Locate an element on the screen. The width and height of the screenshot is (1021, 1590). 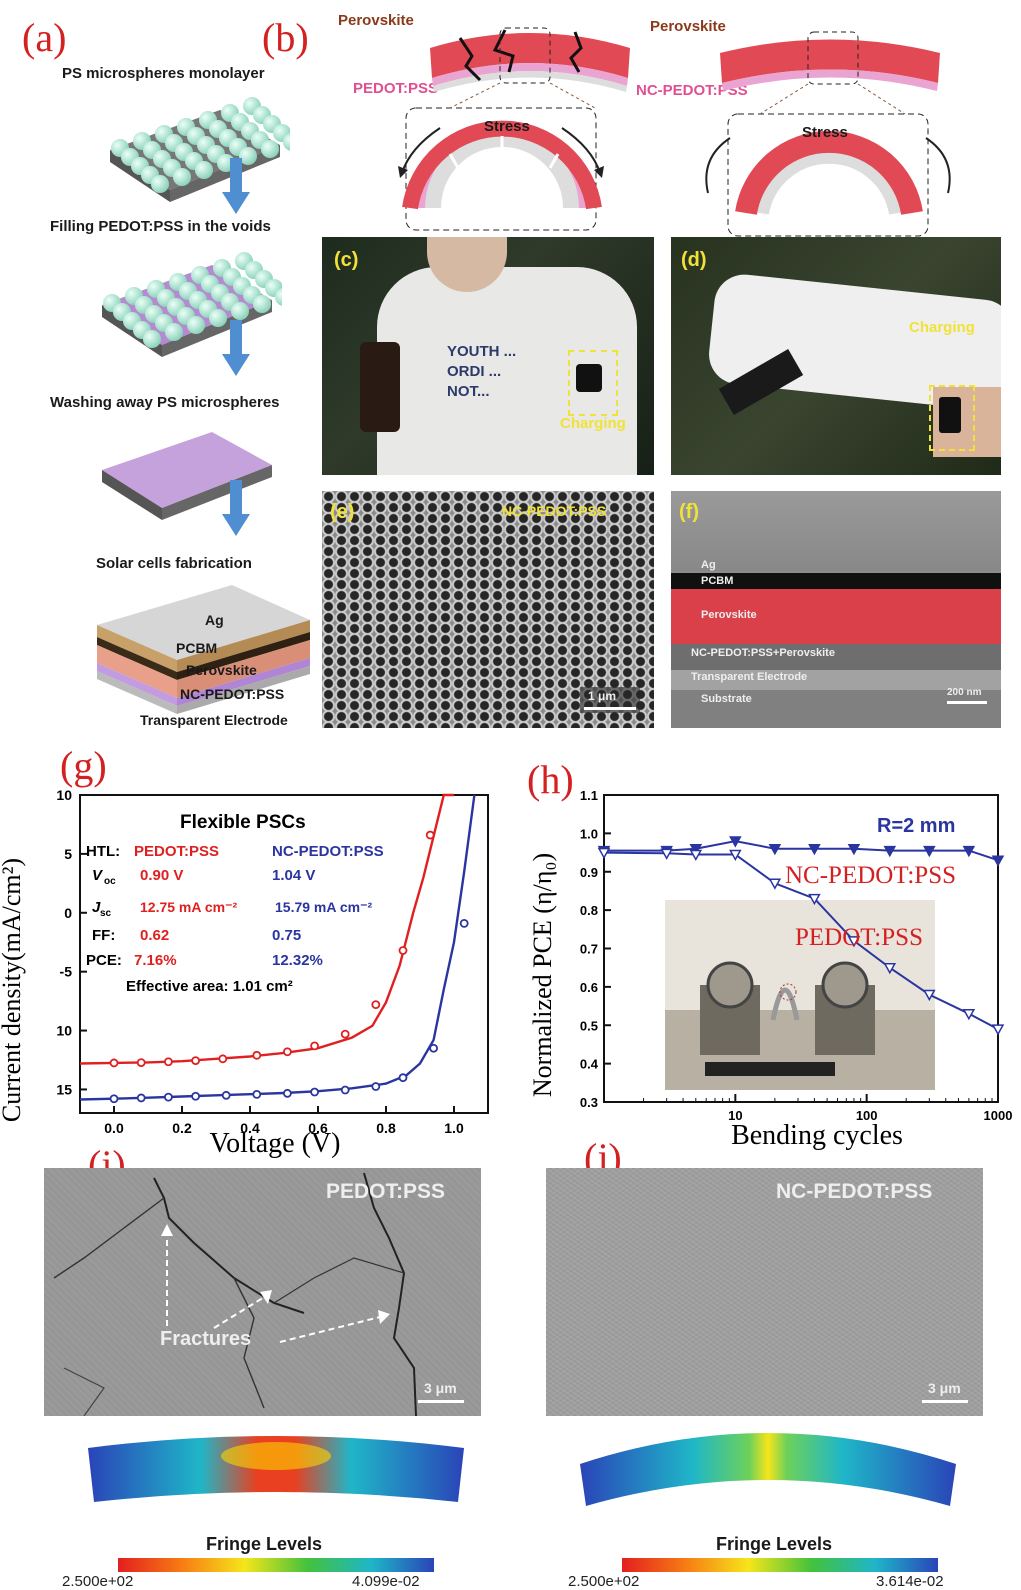
panel-i-scale-bar is located at coordinates (441, 1401).